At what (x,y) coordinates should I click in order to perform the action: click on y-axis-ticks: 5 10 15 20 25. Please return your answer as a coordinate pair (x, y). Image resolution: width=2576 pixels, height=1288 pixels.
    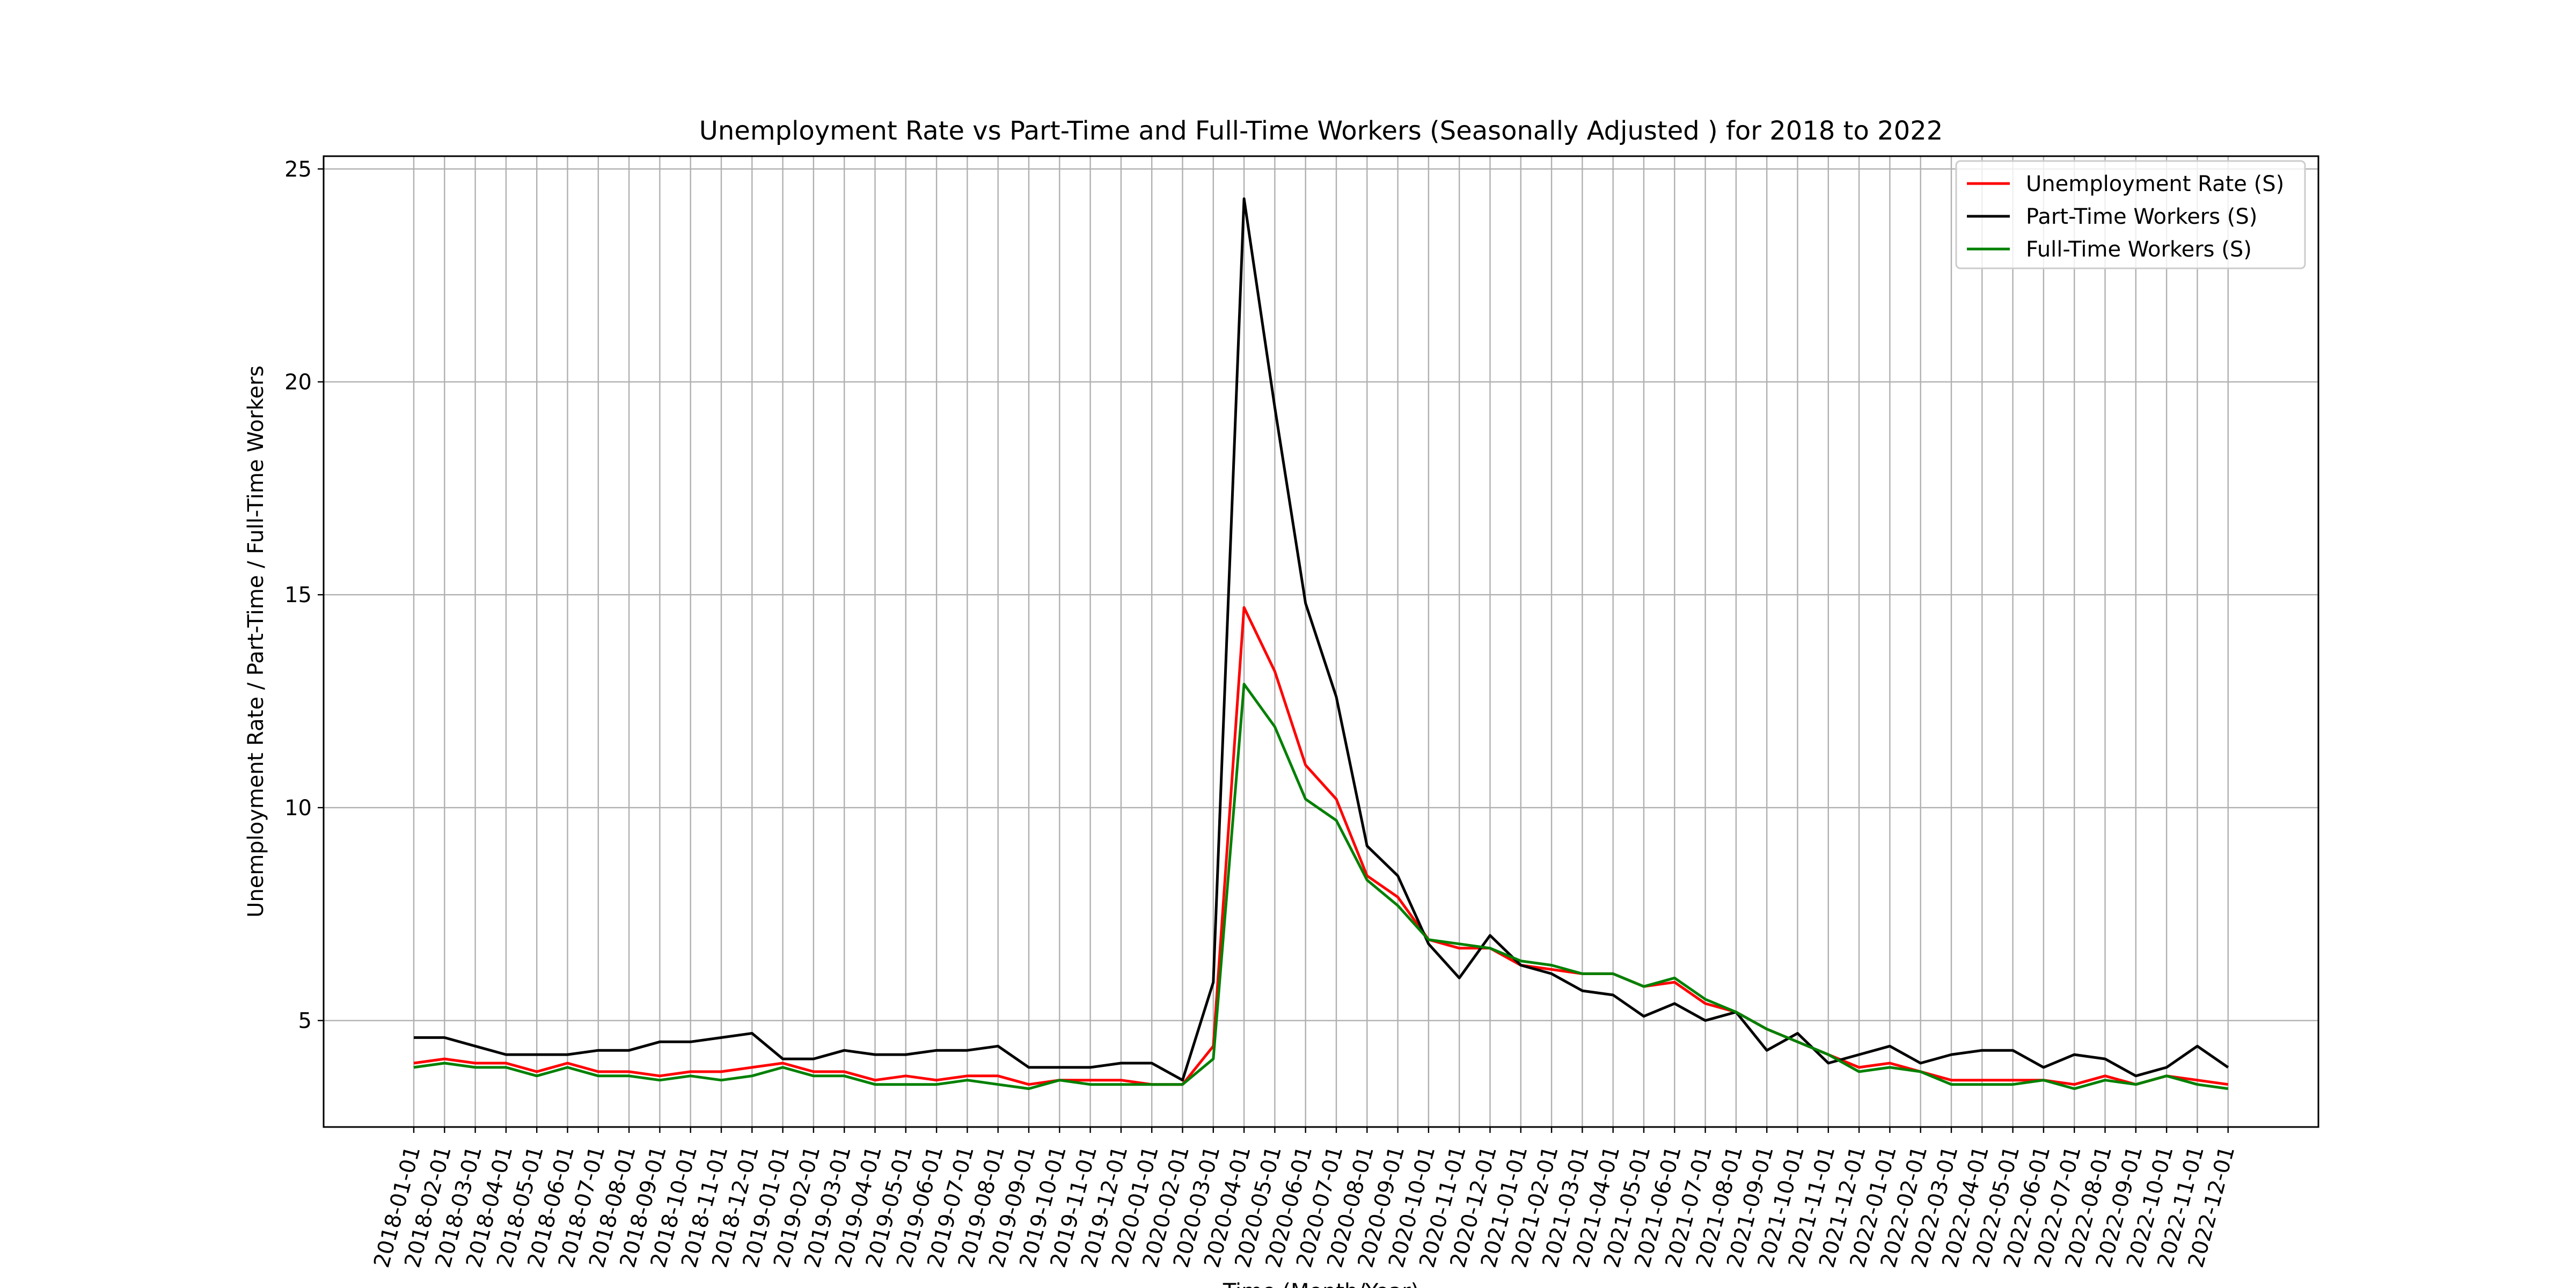
    Looking at the image, I should click on (304, 595).